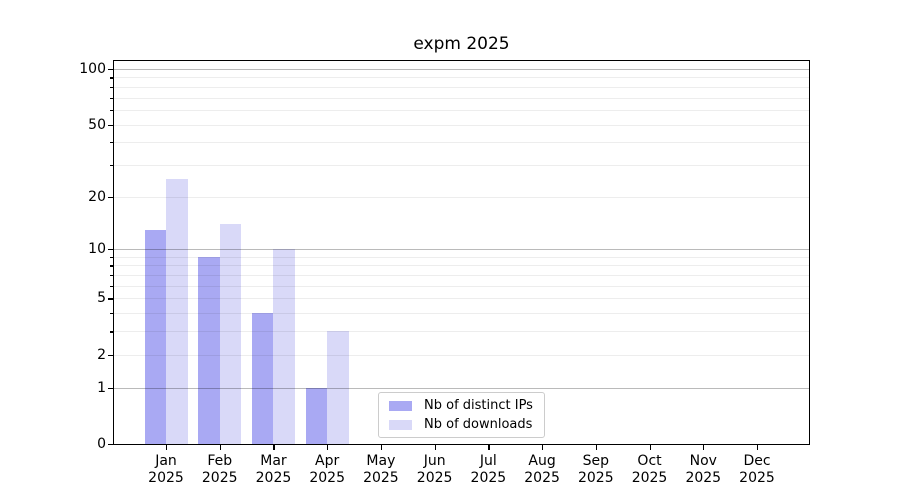 The width and height of the screenshot is (900, 500). What do you see at coordinates (101, 354) in the screenshot?
I see `y-axis-tick-label: 2` at bounding box center [101, 354].